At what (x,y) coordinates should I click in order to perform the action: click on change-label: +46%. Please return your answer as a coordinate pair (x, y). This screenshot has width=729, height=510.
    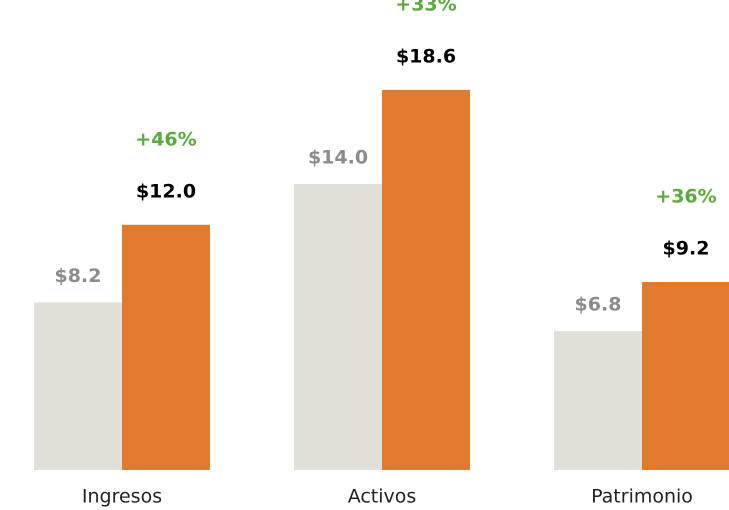
    Looking at the image, I should click on (165, 139).